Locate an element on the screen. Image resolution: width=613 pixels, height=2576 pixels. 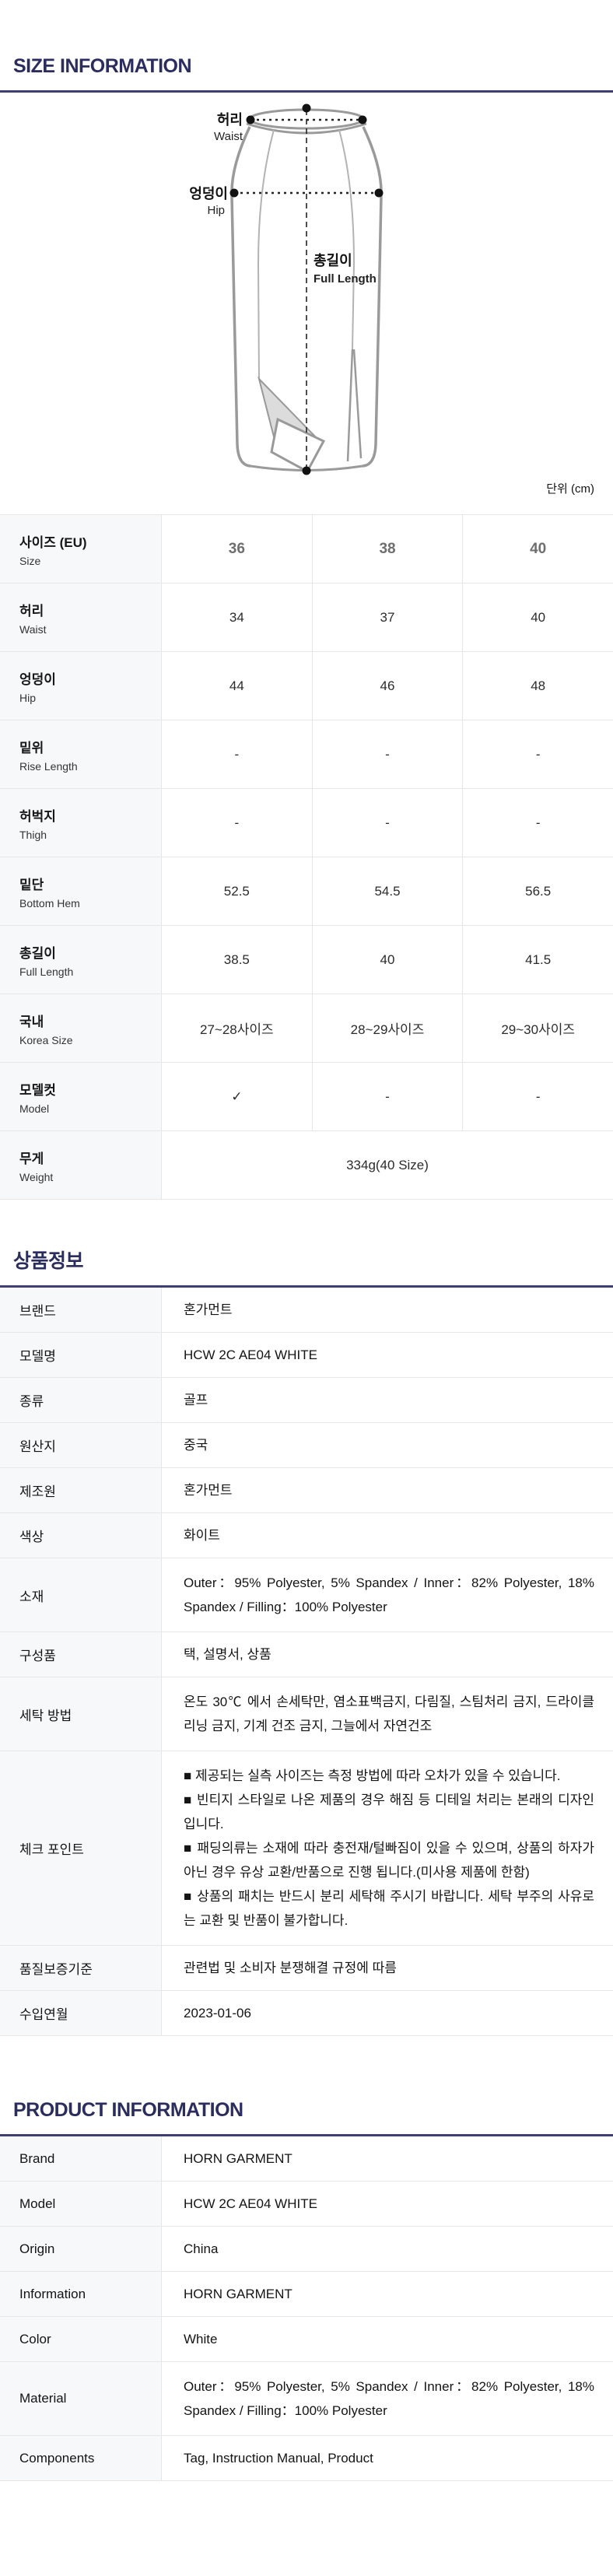
size-section-title: SIZE INFORMATION is located at coordinates (103, 66).